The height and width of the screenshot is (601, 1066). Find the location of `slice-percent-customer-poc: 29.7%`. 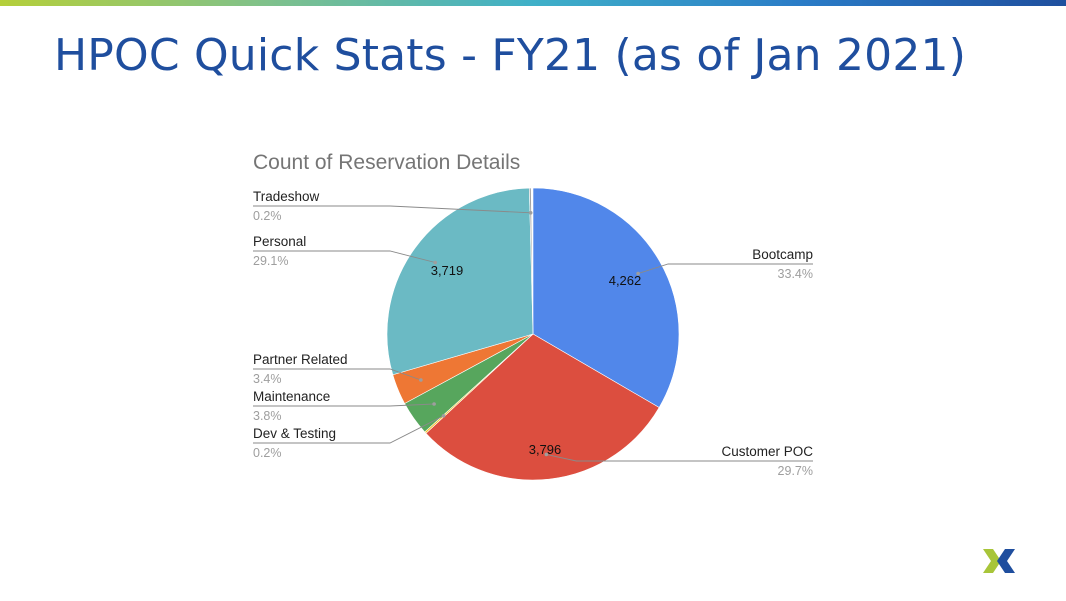

slice-percent-customer-poc: 29.7% is located at coordinates (795, 471).